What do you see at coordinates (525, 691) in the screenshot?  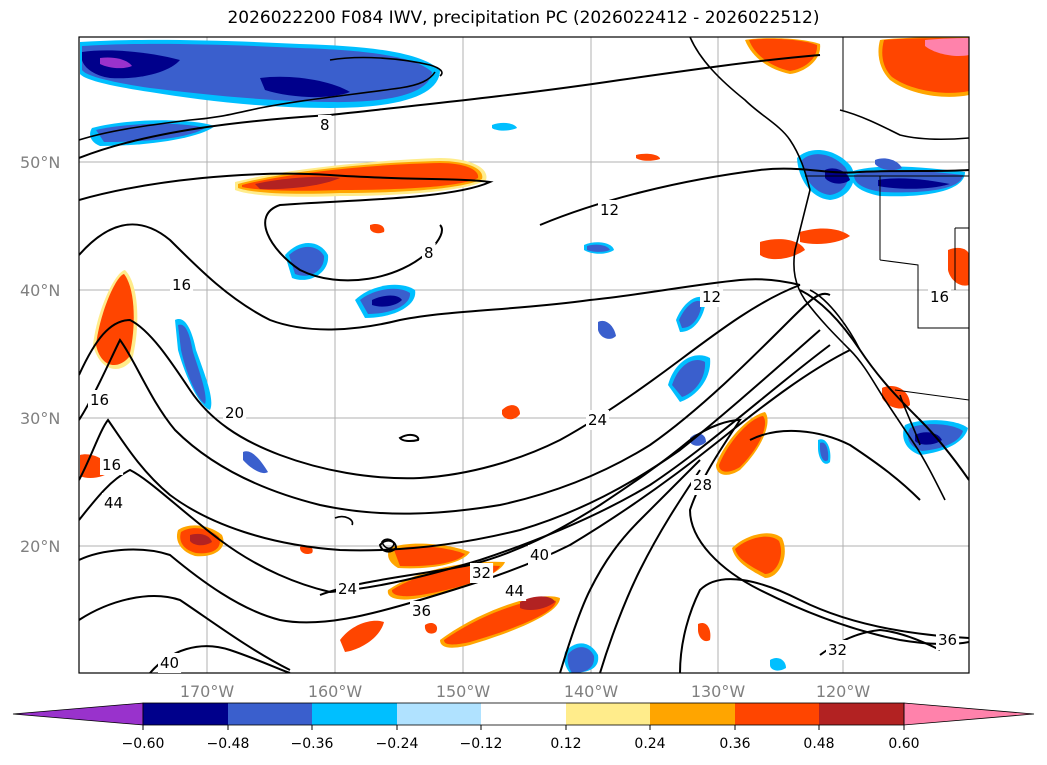 I see `longitude-labels: 170°W 160°W 150°W 140°W 130°W 120°W` at bounding box center [525, 691].